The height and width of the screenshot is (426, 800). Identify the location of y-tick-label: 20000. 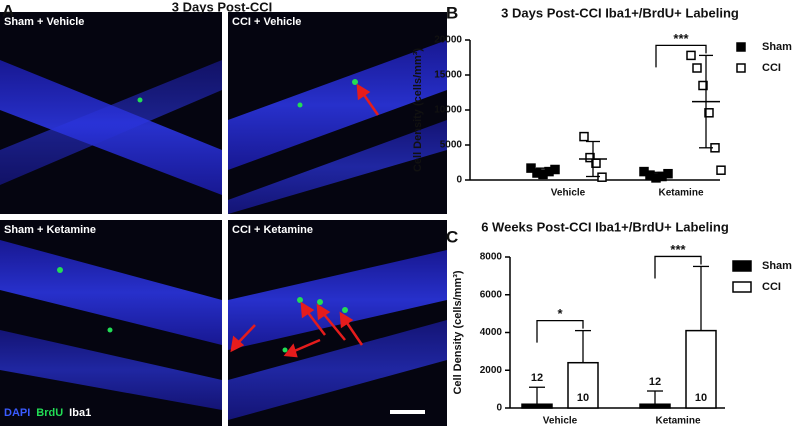
(448, 40).